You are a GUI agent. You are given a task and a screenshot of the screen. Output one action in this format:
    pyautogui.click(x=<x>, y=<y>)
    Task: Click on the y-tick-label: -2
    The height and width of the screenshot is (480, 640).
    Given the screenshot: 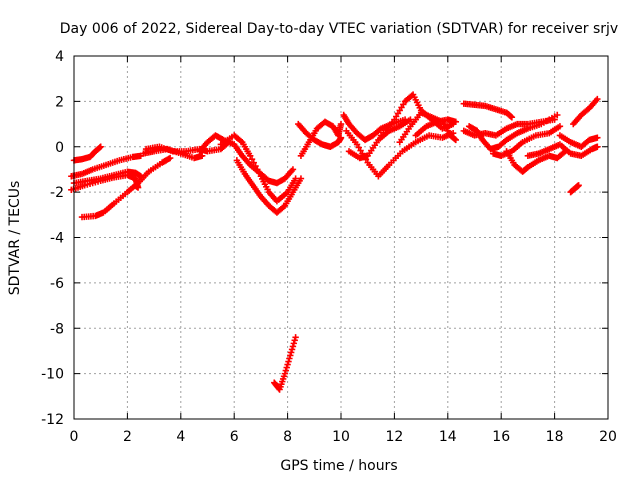 What is the action you would take?
    pyautogui.click(x=57, y=193)
    